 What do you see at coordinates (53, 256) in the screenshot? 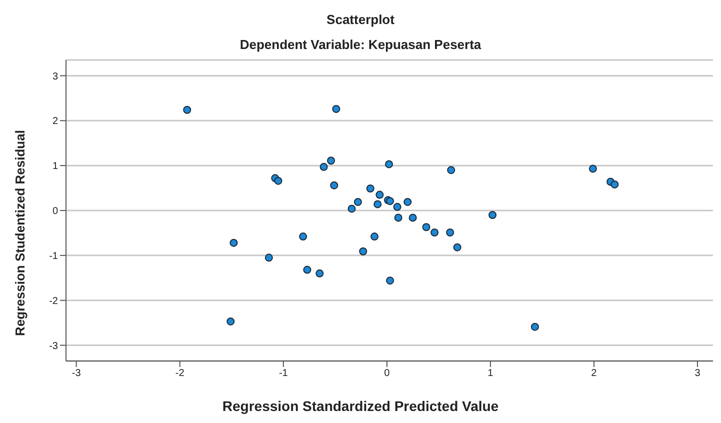
I see `y-tick-label: -1` at bounding box center [53, 256].